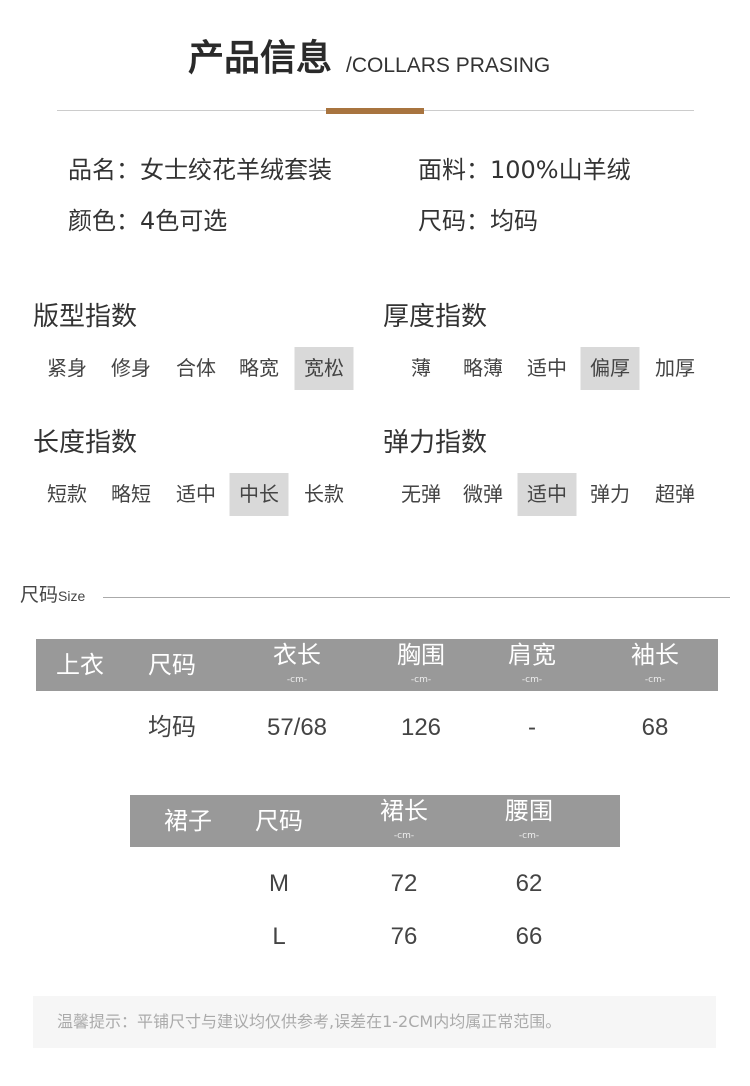 This screenshot has width=750, height=1086. Describe the element at coordinates (610, 368) in the screenshot. I see `index-option-selected: 偏厚` at that location.